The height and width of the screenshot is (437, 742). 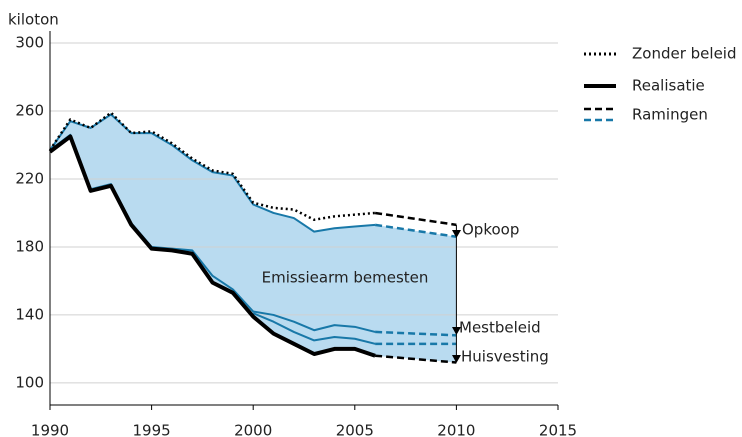 What do you see at coordinates (29, 314) in the screenshot?
I see `y-tick-label: 140` at bounding box center [29, 314].